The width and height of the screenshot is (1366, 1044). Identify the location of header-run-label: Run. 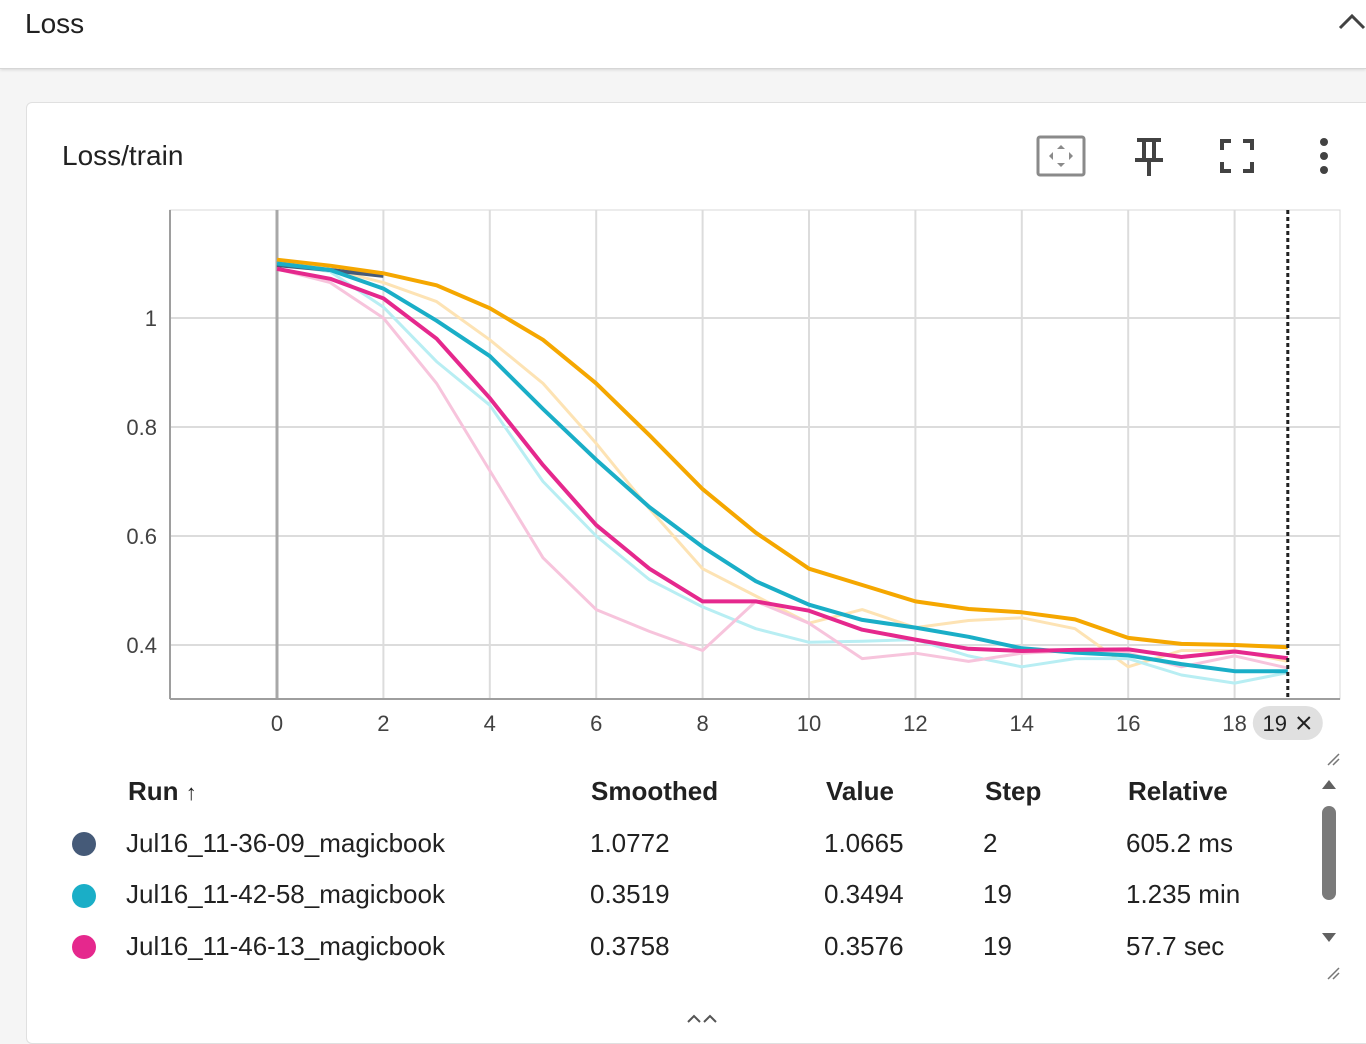
(153, 791).